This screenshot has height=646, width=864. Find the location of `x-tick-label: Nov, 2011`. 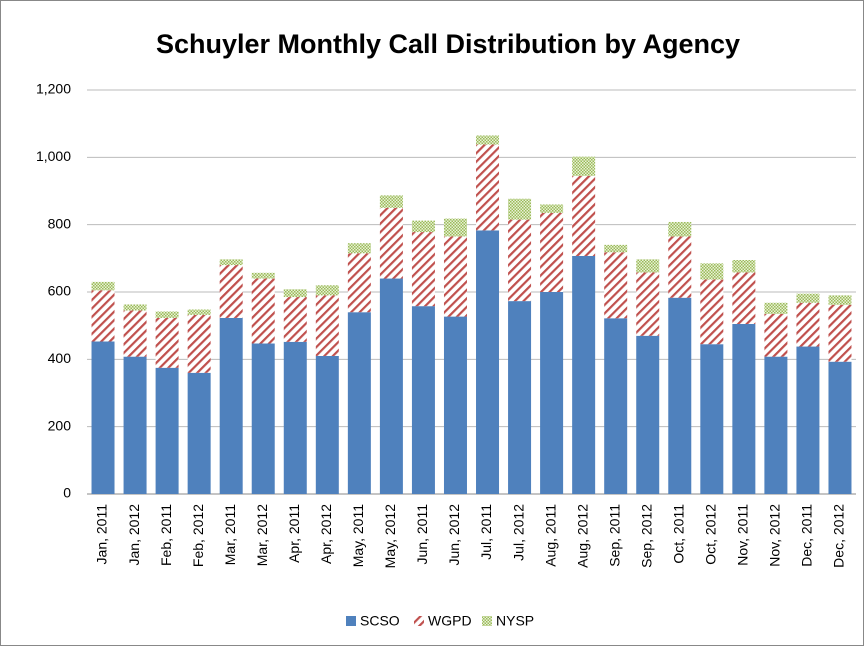

x-tick-label: Nov, 2011 is located at coordinates (743, 535).